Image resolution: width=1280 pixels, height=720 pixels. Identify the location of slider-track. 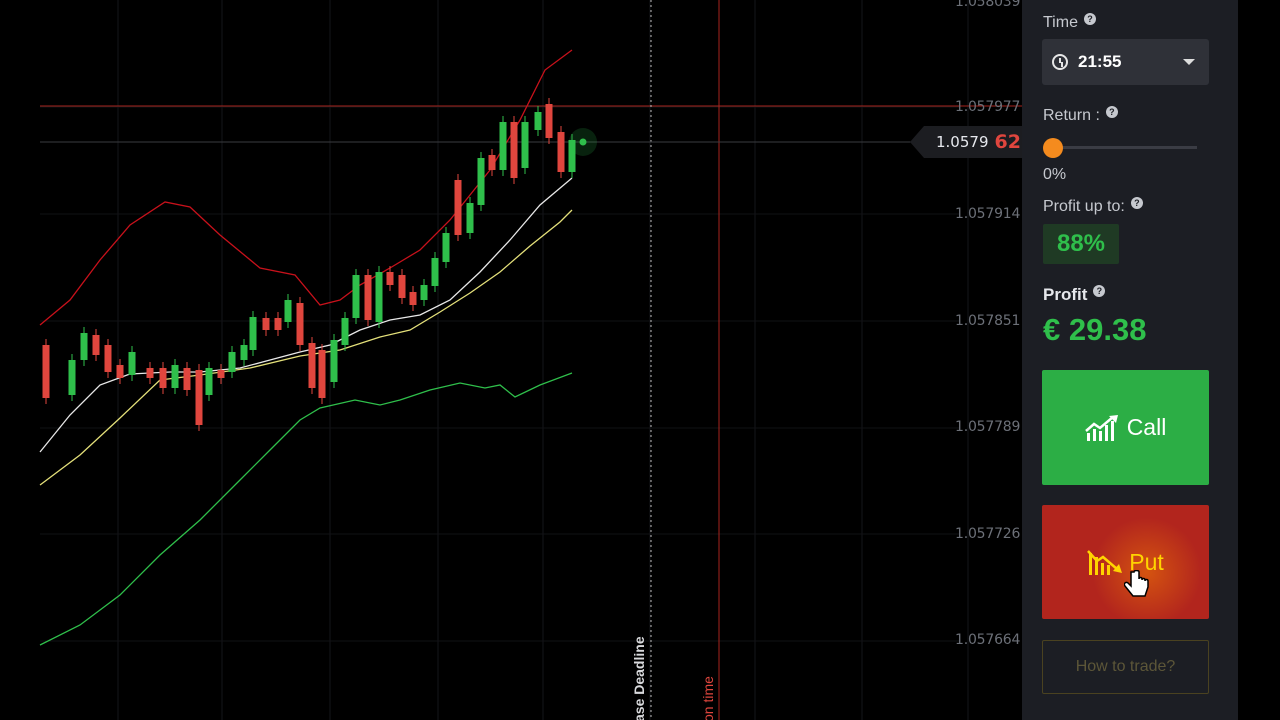
(1124, 147).